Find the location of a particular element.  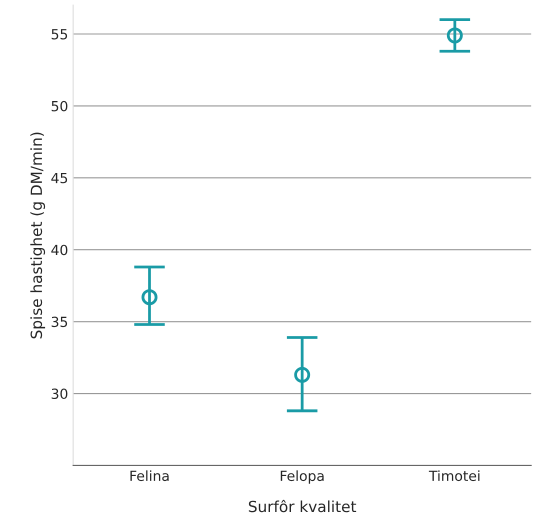

y-tick-label: 50 is located at coordinates (60, 106).